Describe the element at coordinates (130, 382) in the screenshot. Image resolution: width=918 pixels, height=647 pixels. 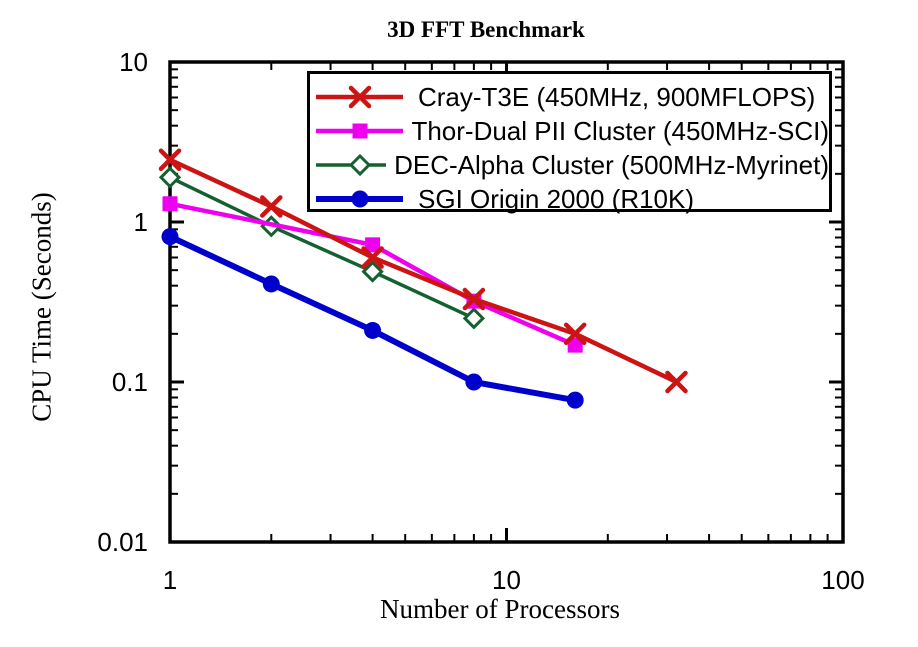
I see `y-tick-label-0-1: 0.1` at that location.